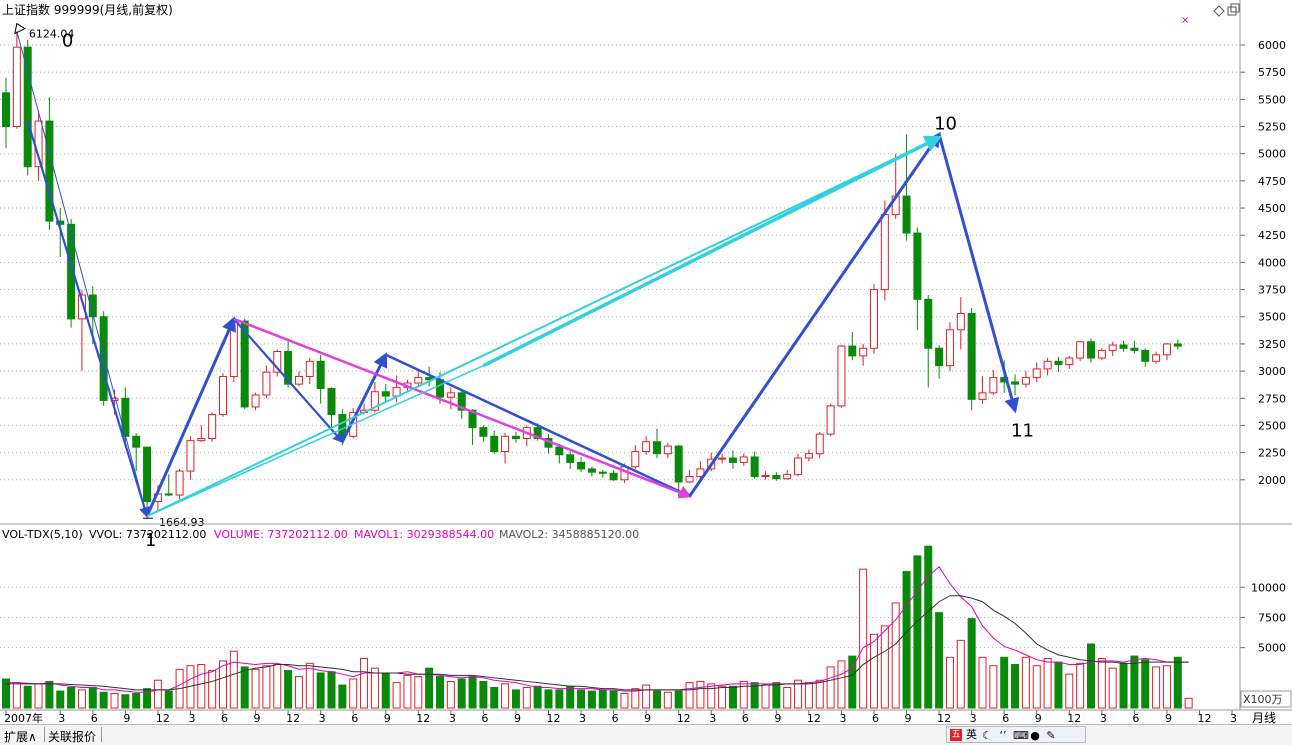  What do you see at coordinates (1272, 317) in the screenshot?
I see `price-tick-label: 3500` at bounding box center [1272, 317].